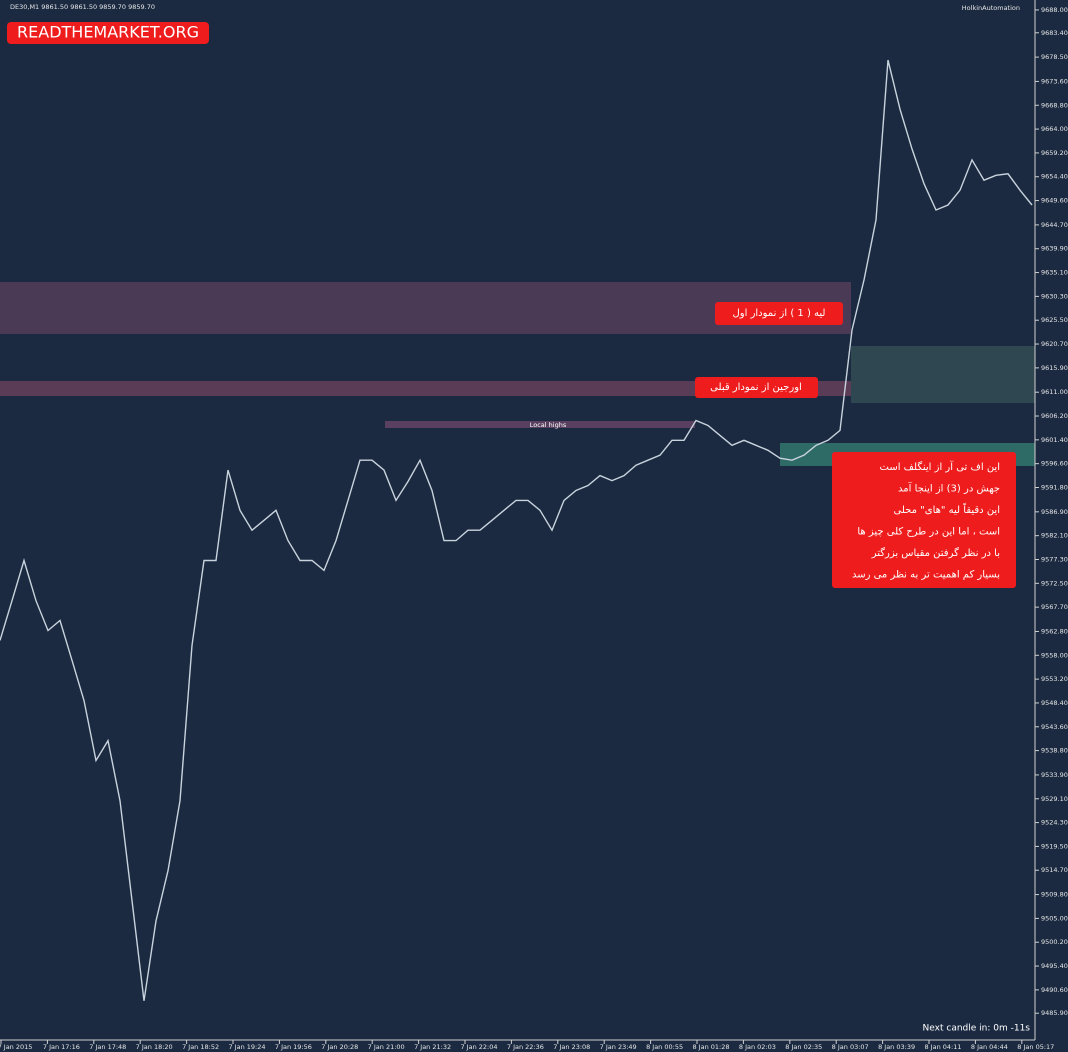 The width and height of the screenshot is (1068, 1052). What do you see at coordinates (1054, 33) in the screenshot?
I see `y-tick-label: 9683.40` at bounding box center [1054, 33].